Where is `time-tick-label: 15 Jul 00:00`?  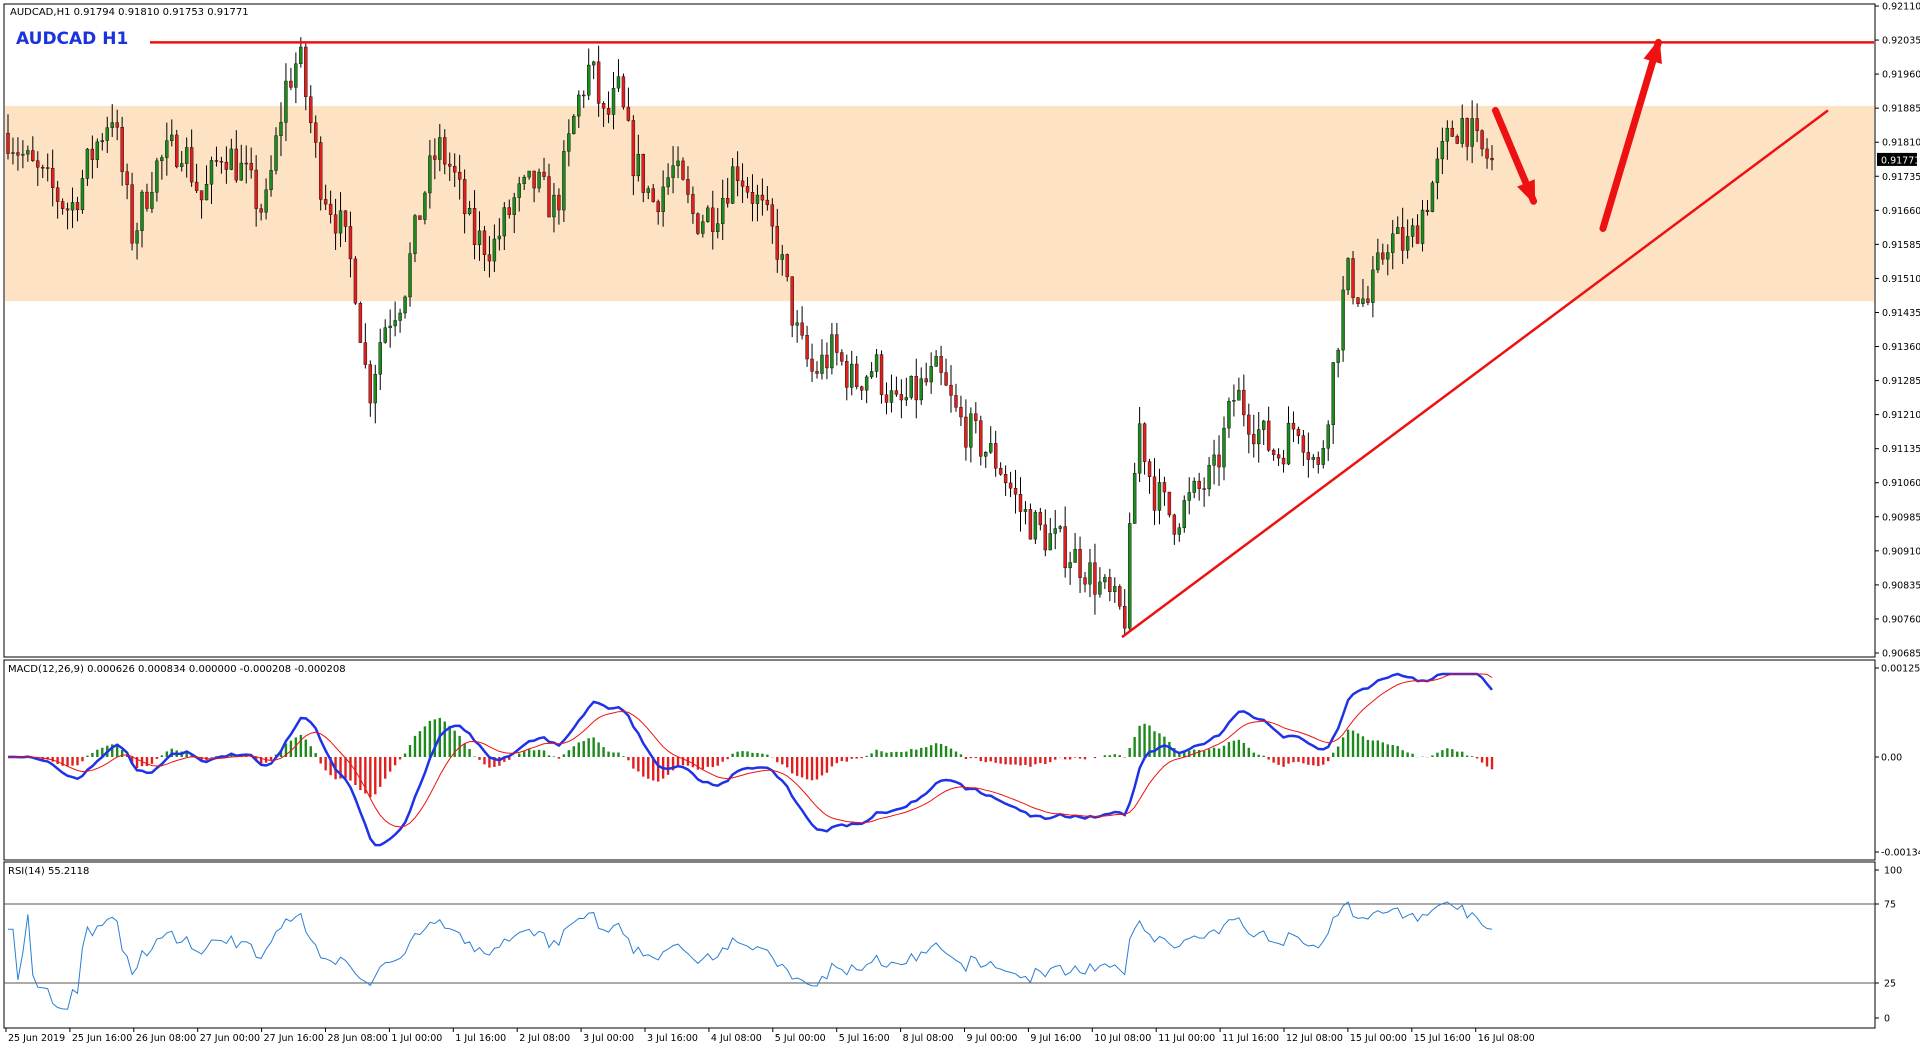 time-tick-label: 15 Jul 00:00 is located at coordinates (1378, 1038).